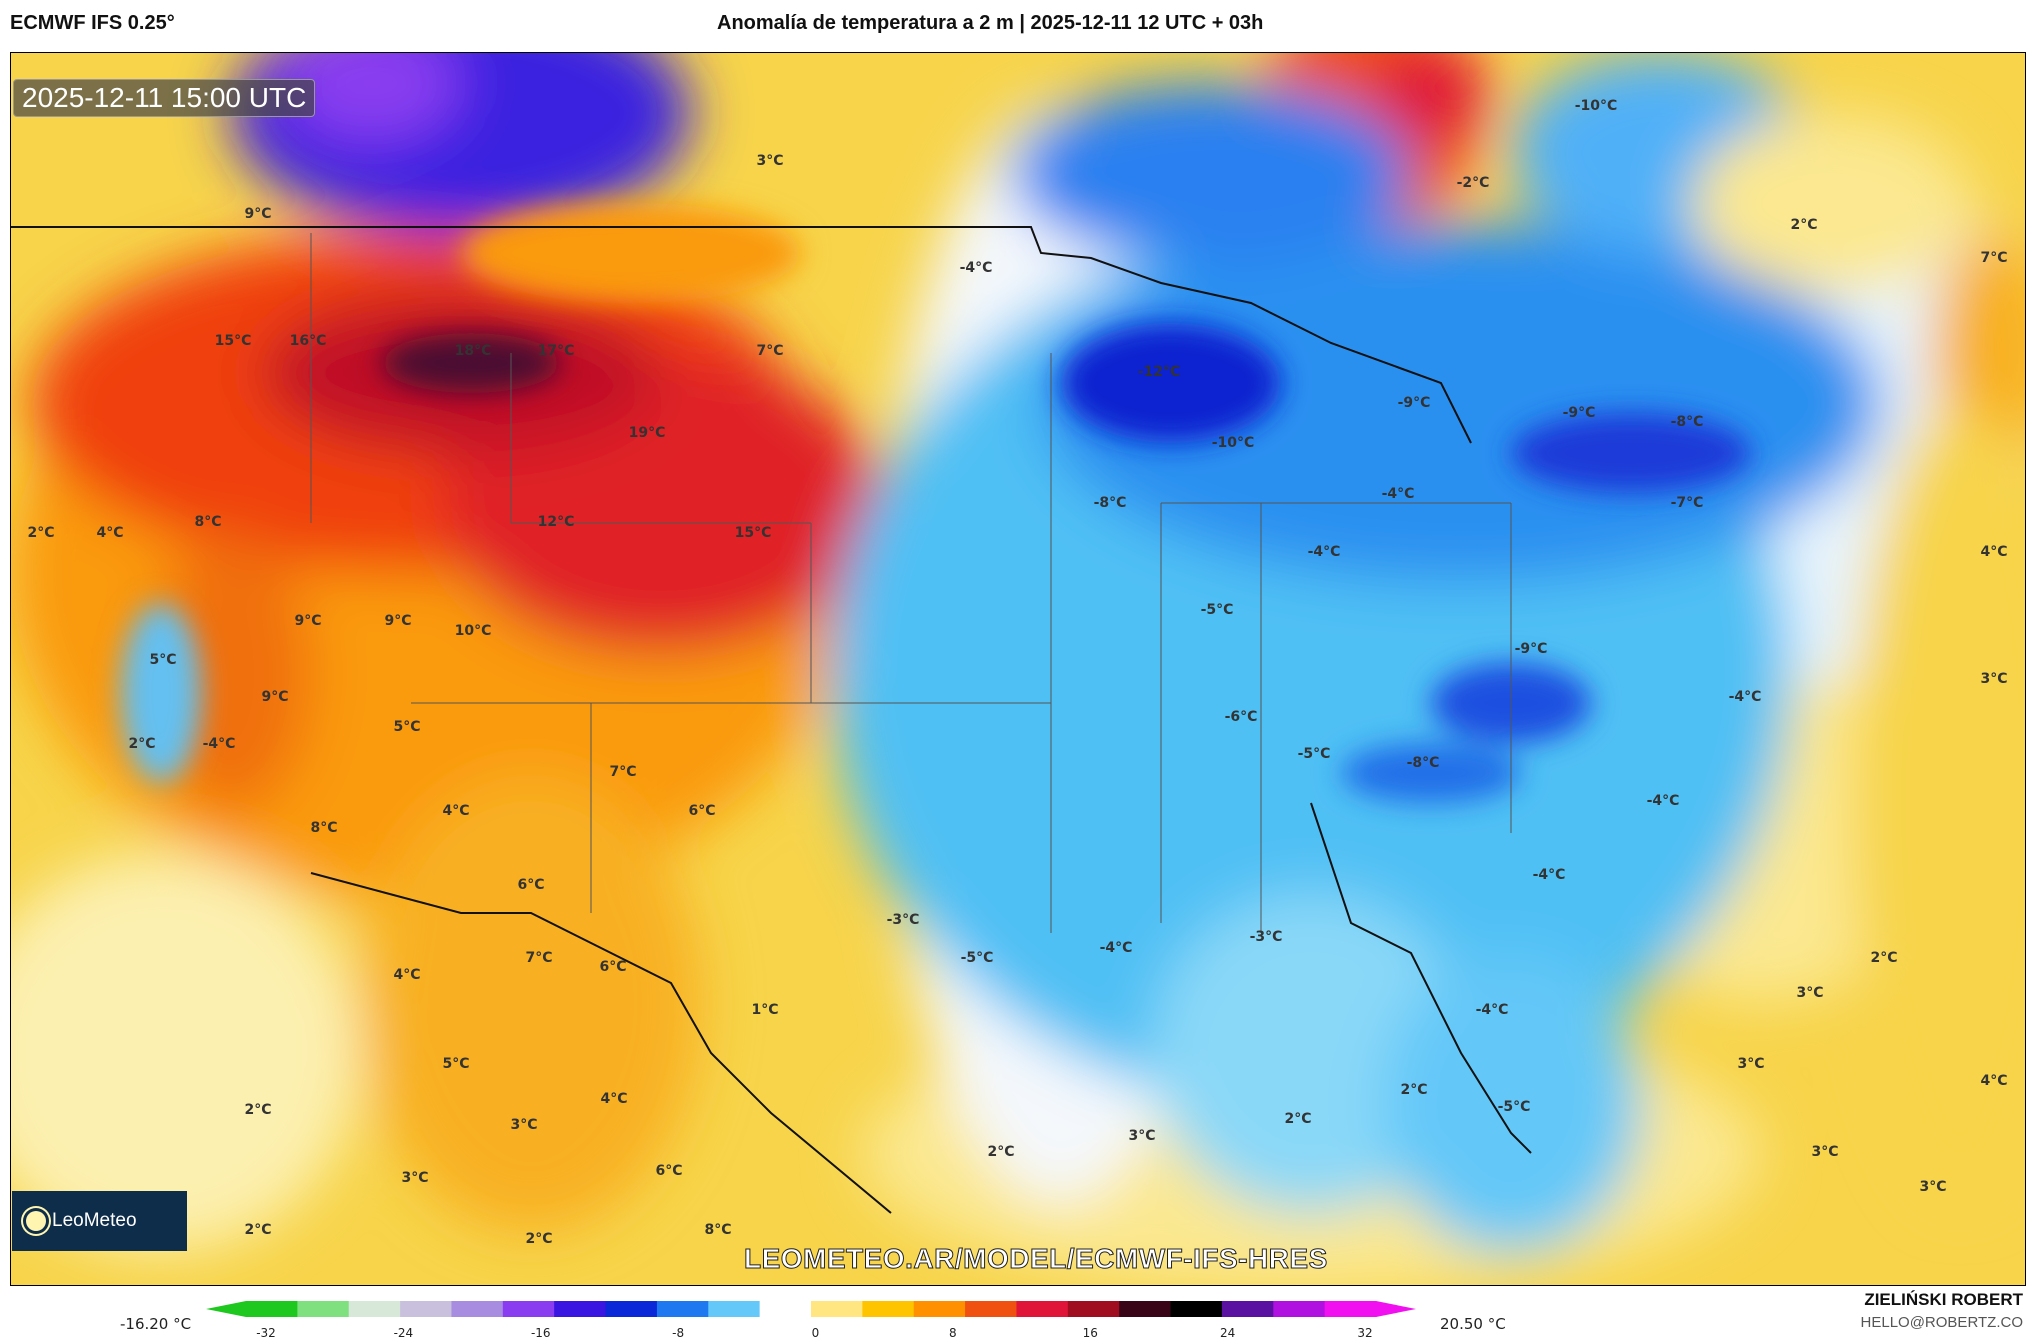  Describe the element at coordinates (556, 351) in the screenshot. I see `contour-label: 17°C` at that location.